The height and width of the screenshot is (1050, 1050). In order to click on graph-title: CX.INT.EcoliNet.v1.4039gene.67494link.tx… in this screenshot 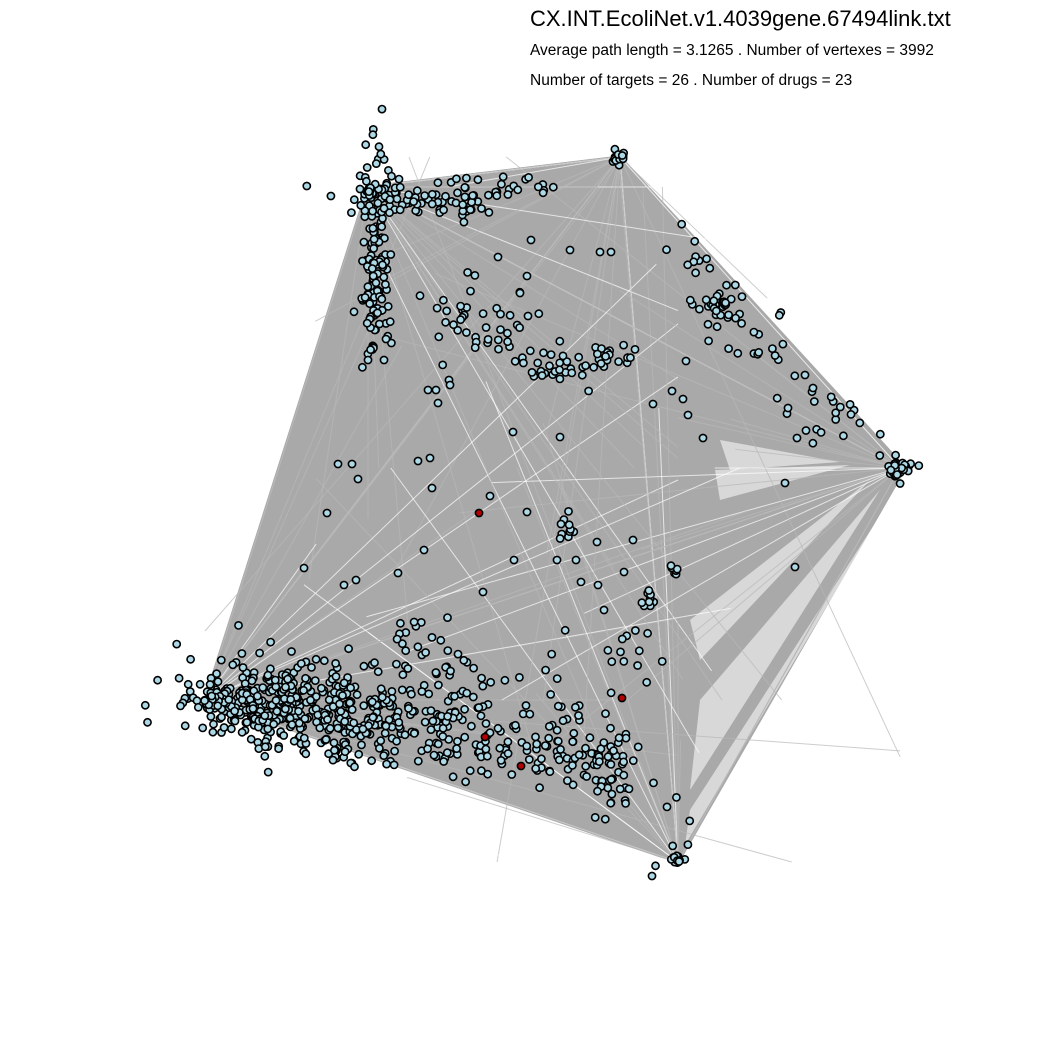, I will do `click(740, 18)`.